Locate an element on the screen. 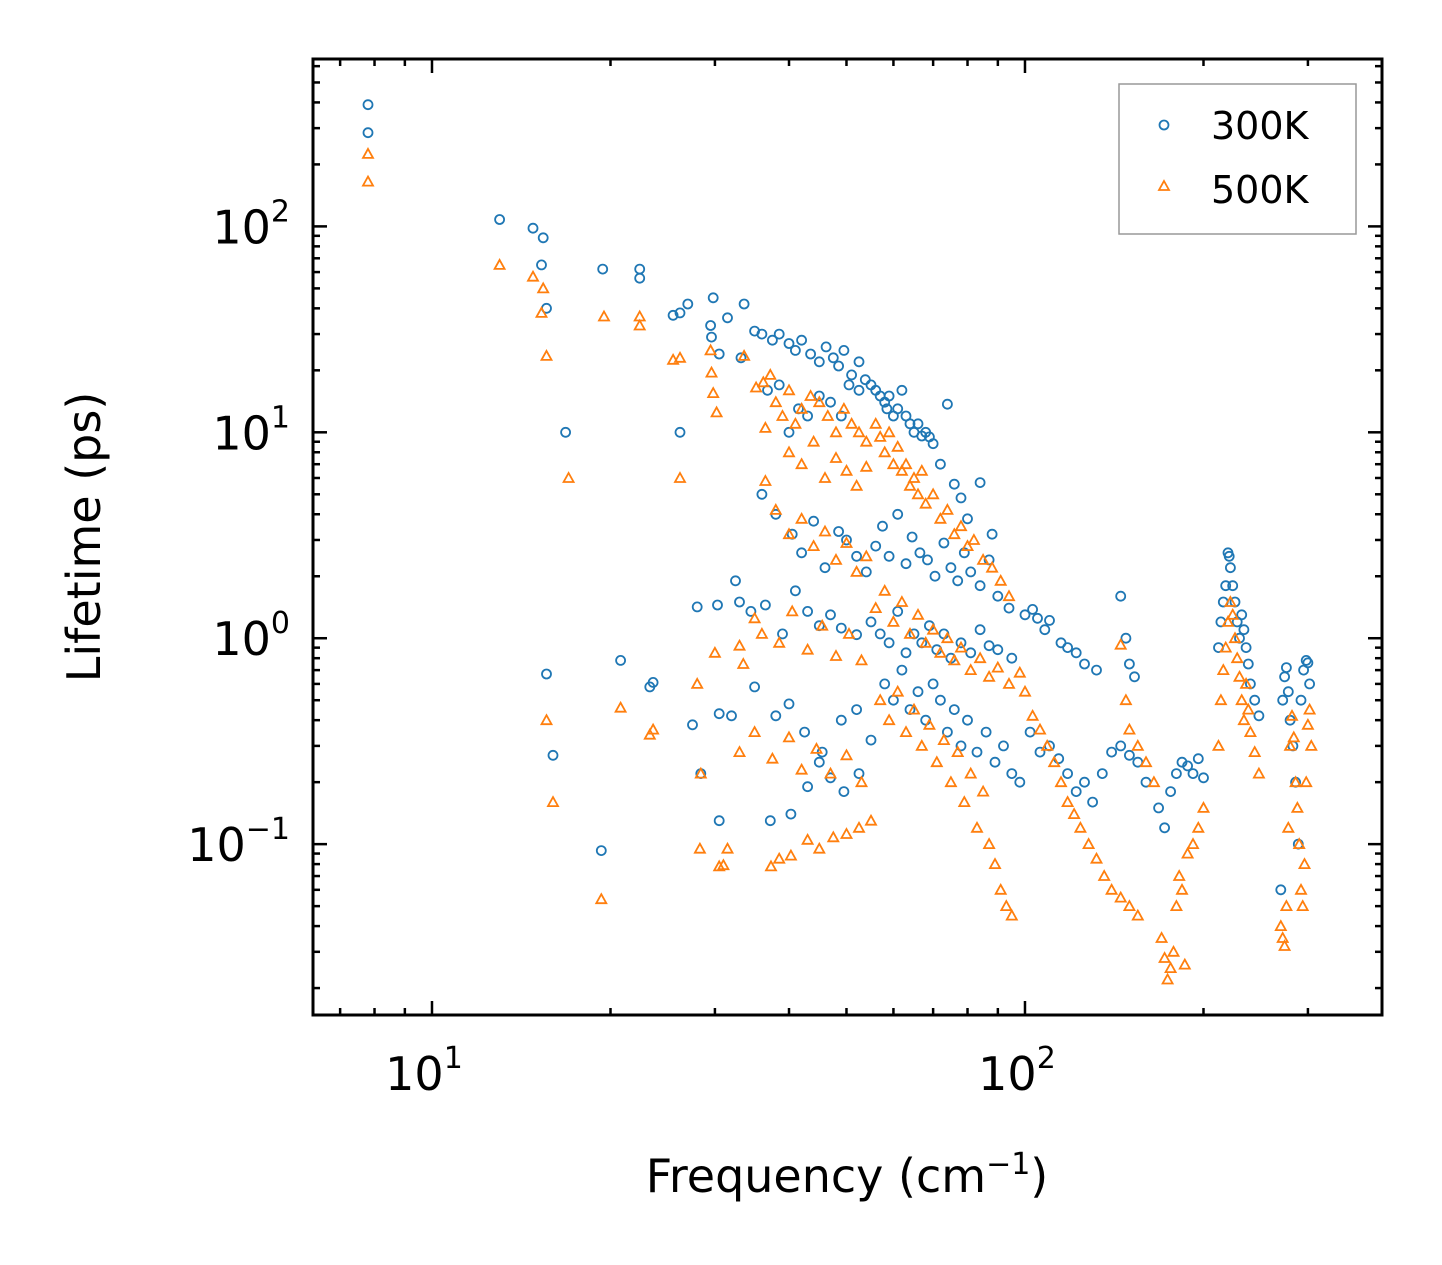 The width and height of the screenshot is (1442, 1265). y-tick-label: 102 is located at coordinates (251, 224).